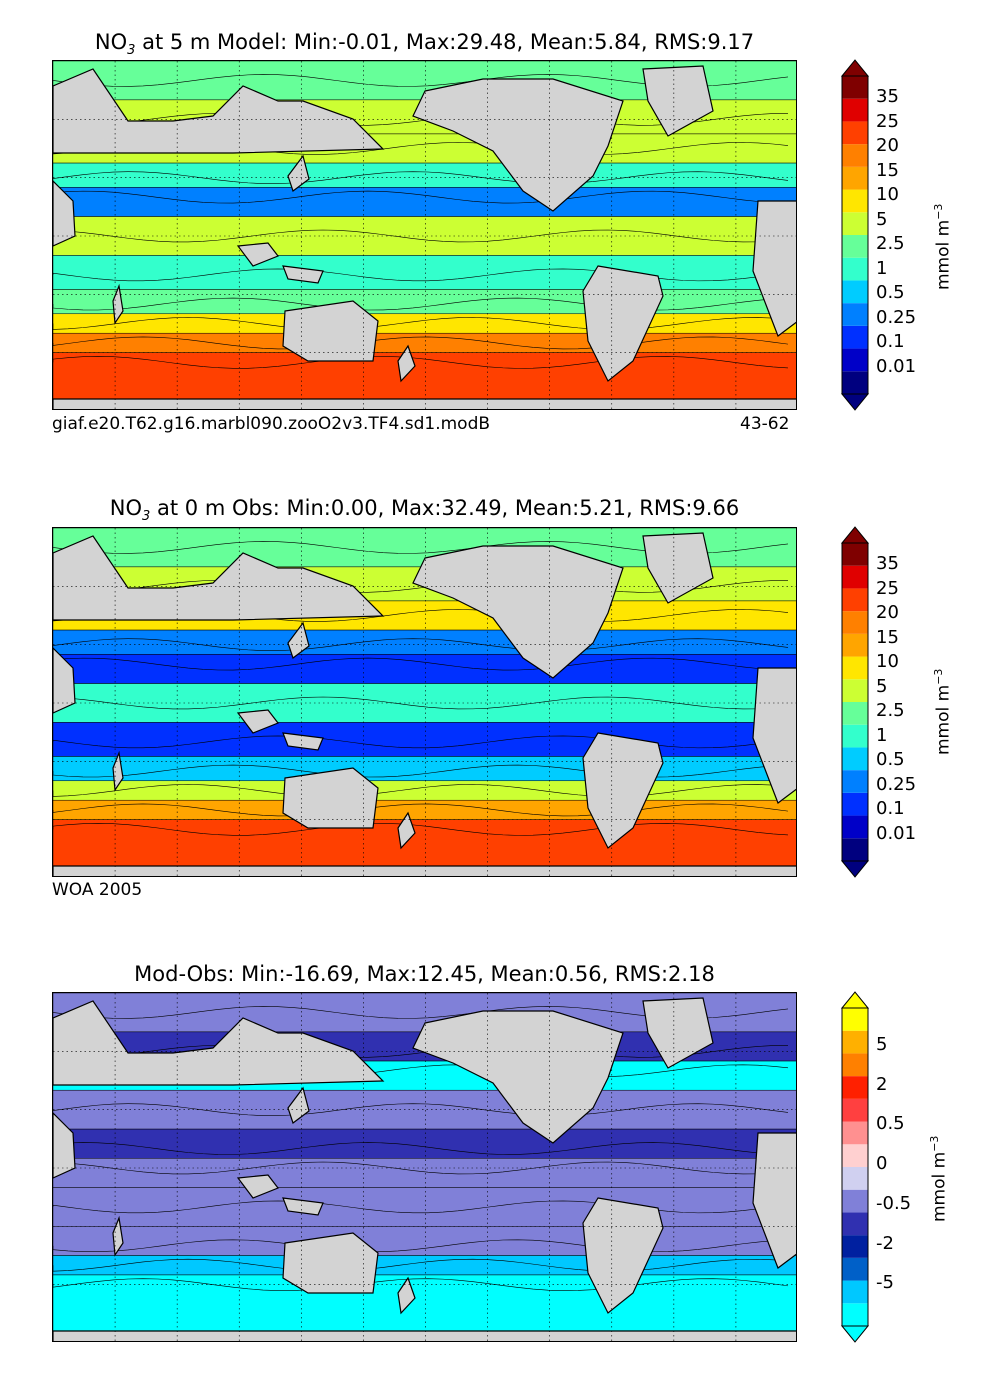 The height and width of the screenshot is (1373, 986). What do you see at coordinates (887, 588) in the screenshot?
I see `colorbar-tick-label: 25` at bounding box center [887, 588].